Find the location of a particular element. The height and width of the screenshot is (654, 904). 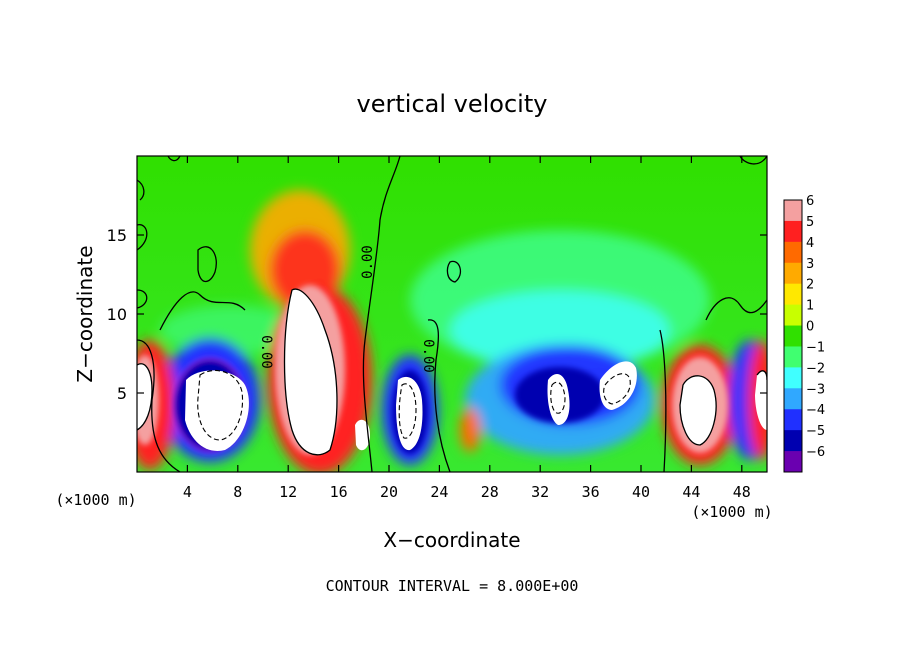

colorbar-tick-label: −2 is located at coordinates (815, 368).